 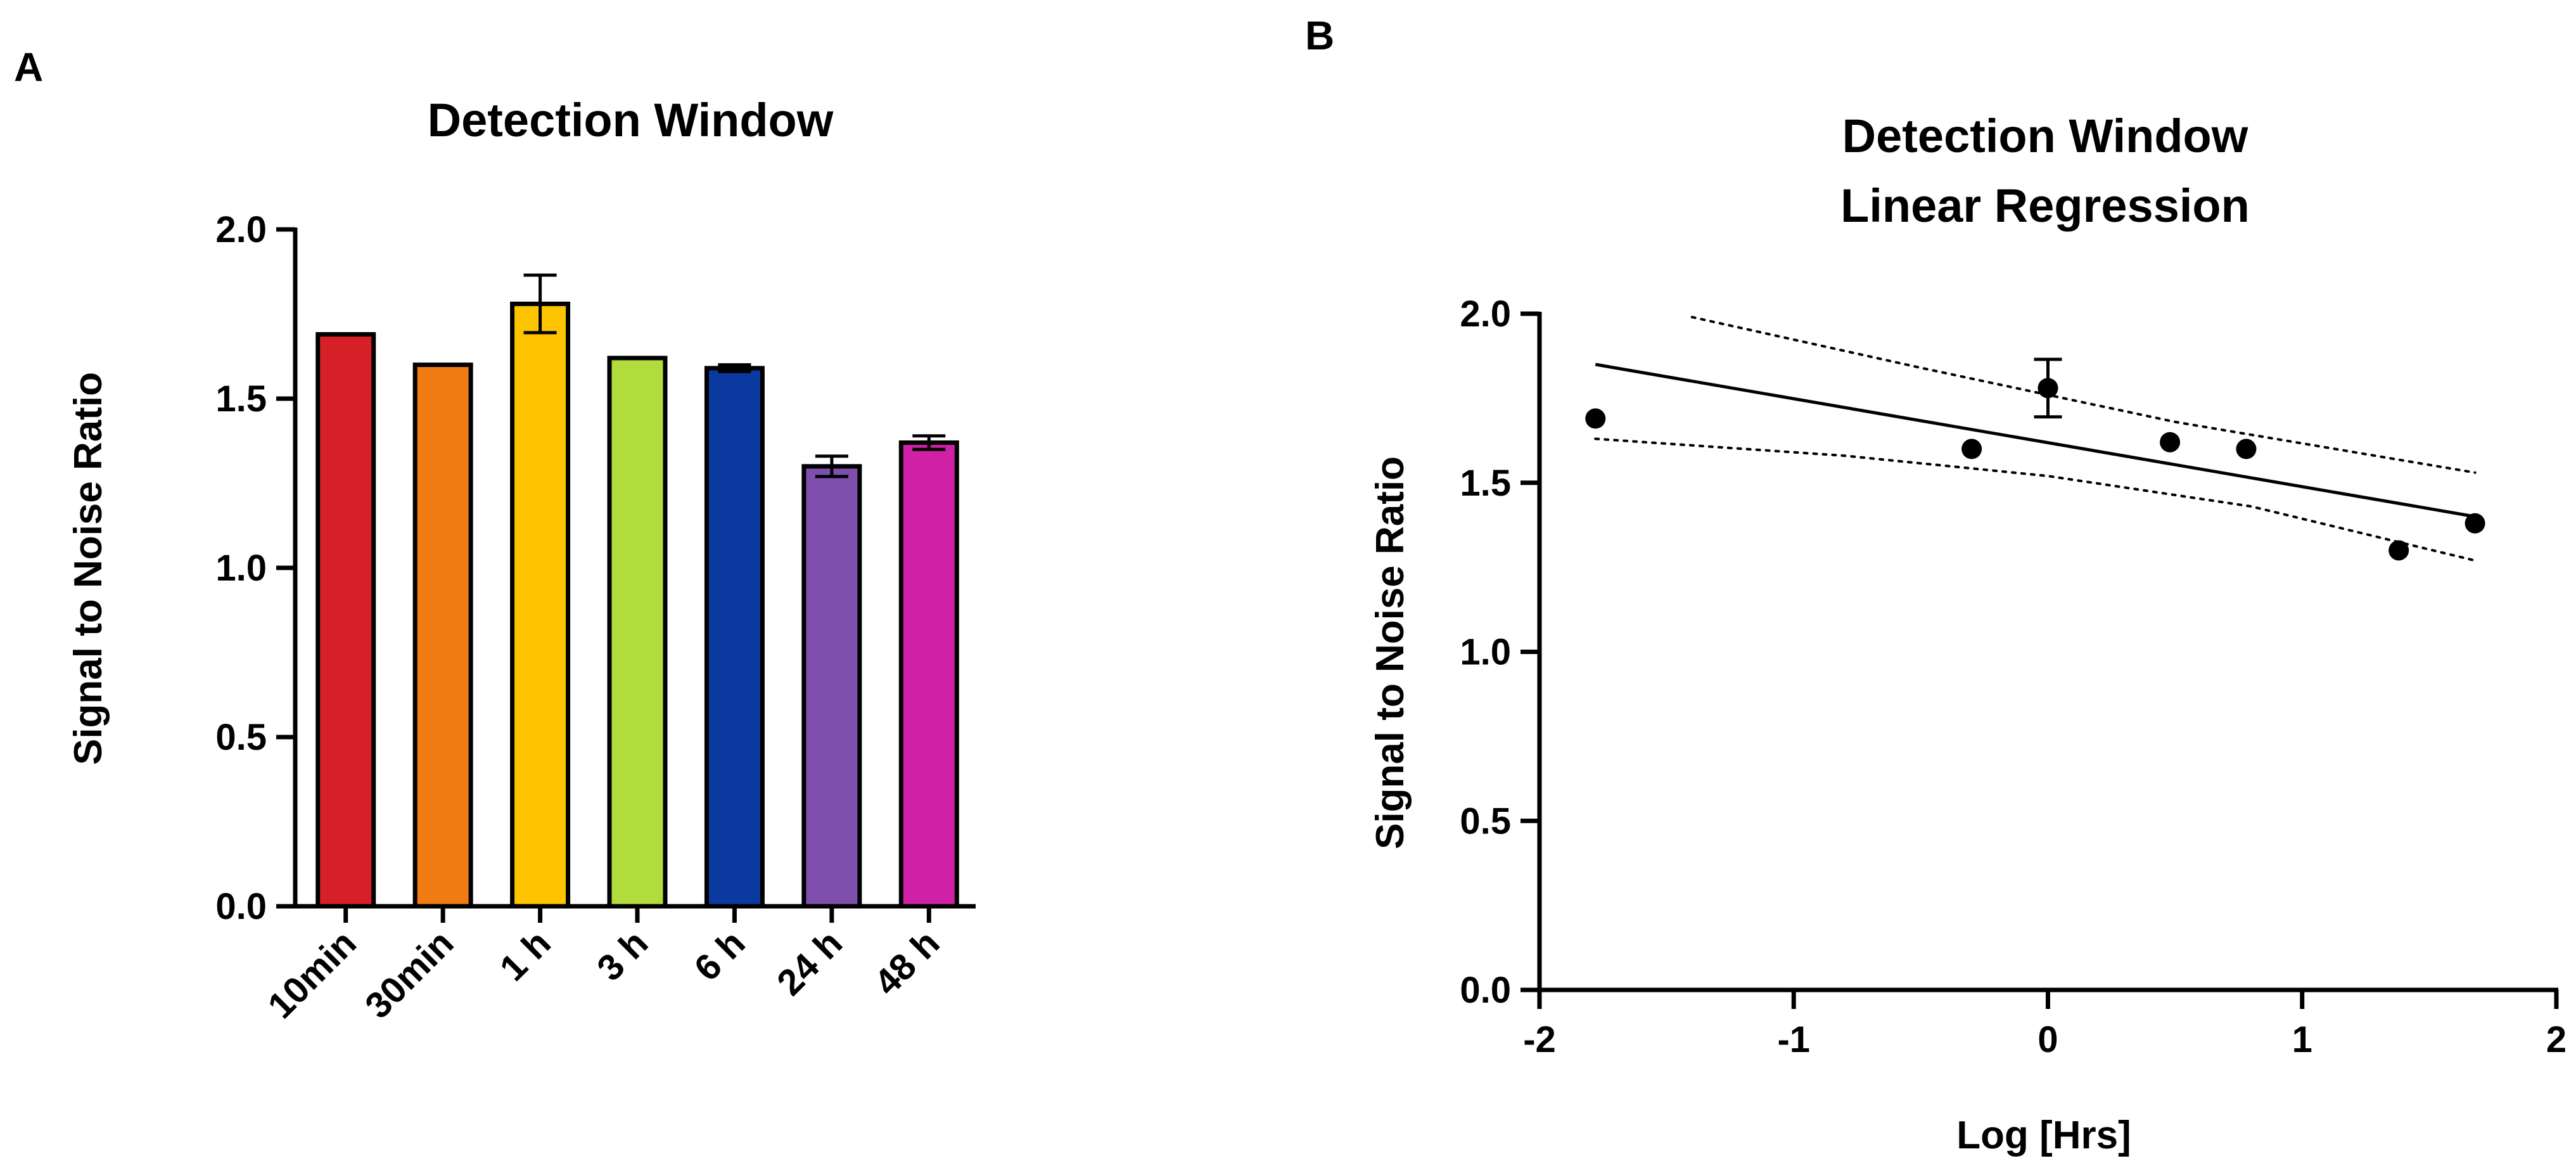 I want to click on category-label: 3 h, so click(x=622, y=955).